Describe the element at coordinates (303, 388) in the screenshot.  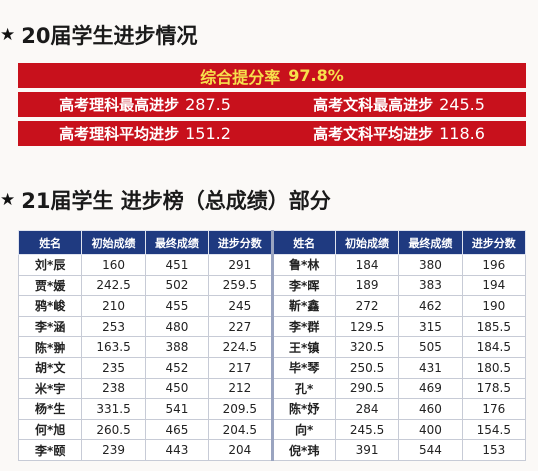
I see `student-name-cell: 孔*` at that location.